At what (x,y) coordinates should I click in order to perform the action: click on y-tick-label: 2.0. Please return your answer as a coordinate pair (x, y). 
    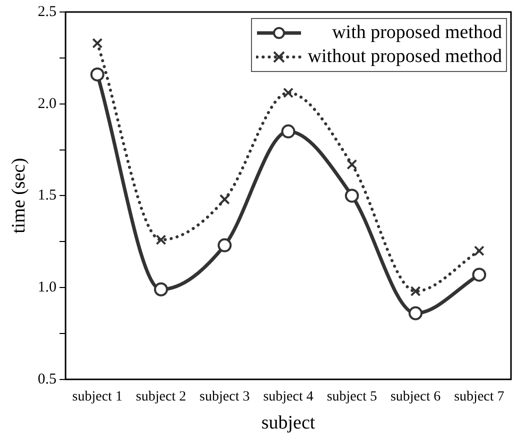
    Looking at the image, I should click on (47, 104).